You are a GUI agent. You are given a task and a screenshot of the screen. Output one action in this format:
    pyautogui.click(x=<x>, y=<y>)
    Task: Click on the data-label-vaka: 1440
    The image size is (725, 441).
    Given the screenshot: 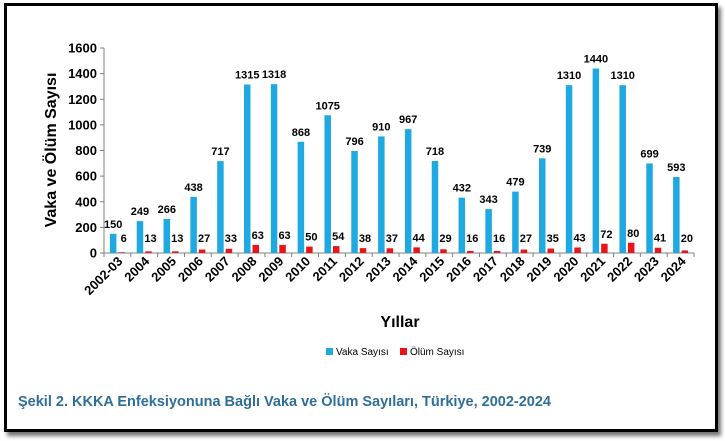 What is the action you would take?
    pyautogui.click(x=596, y=60)
    